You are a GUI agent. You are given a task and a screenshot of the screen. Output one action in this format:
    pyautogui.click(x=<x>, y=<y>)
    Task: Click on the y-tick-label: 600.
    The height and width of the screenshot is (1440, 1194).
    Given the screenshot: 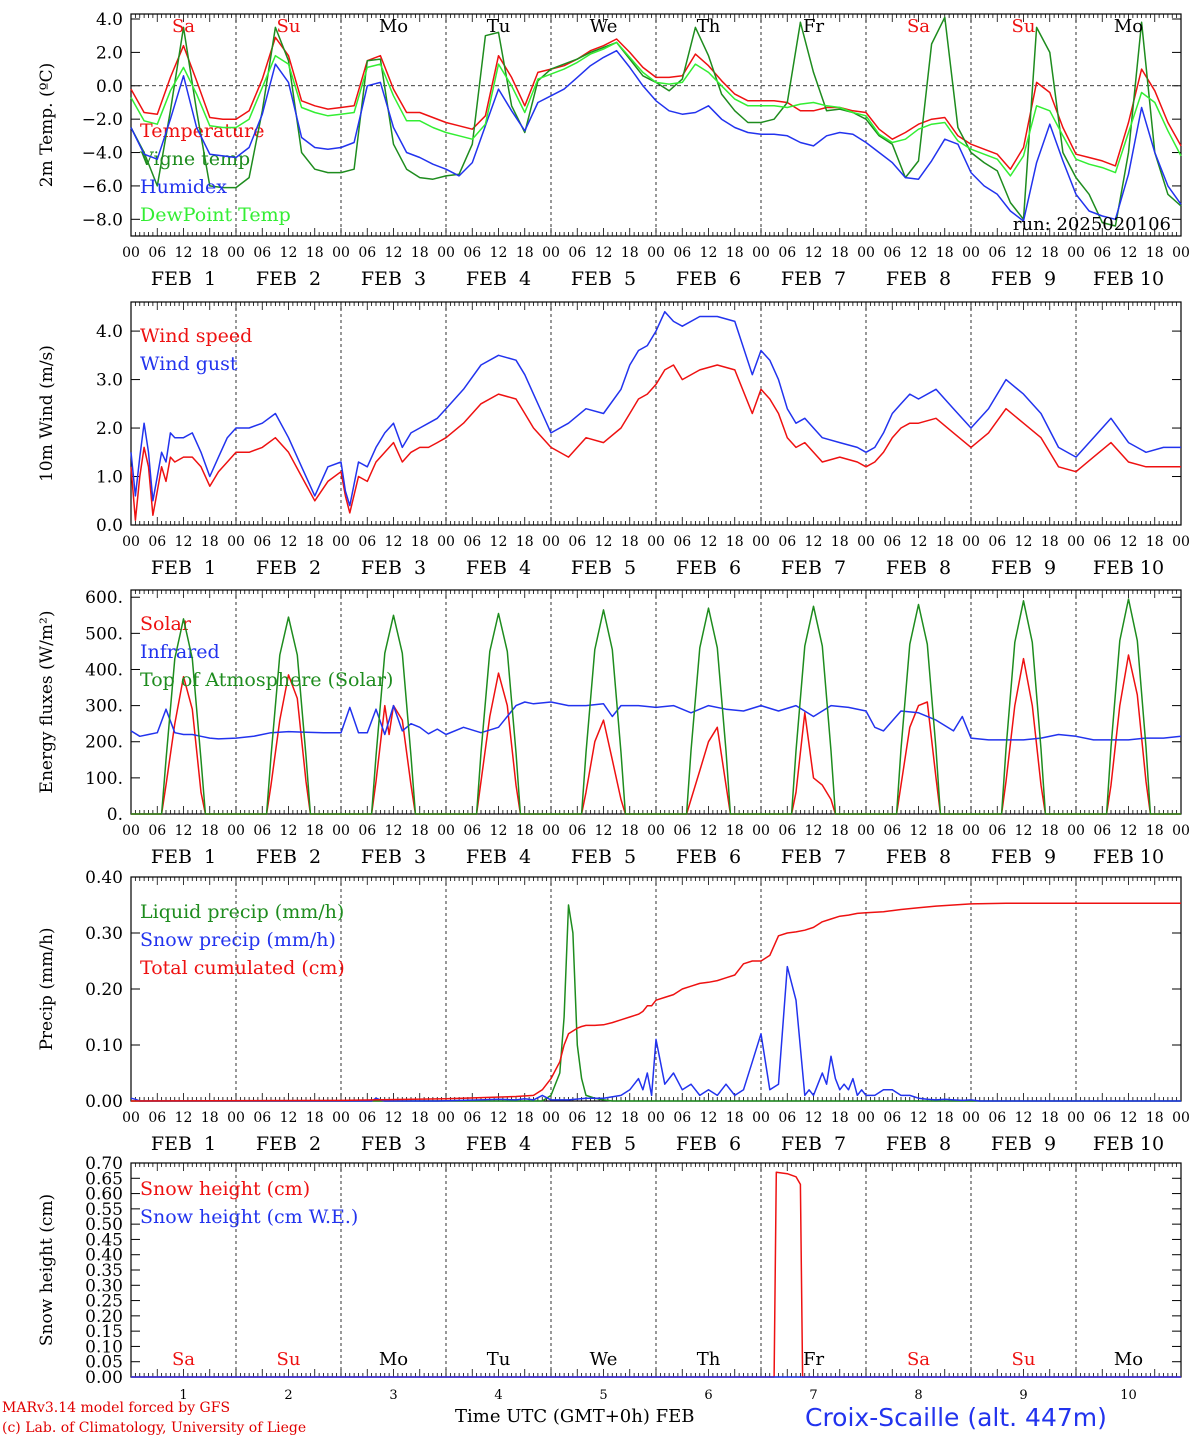 What is the action you would take?
    pyautogui.click(x=104, y=598)
    